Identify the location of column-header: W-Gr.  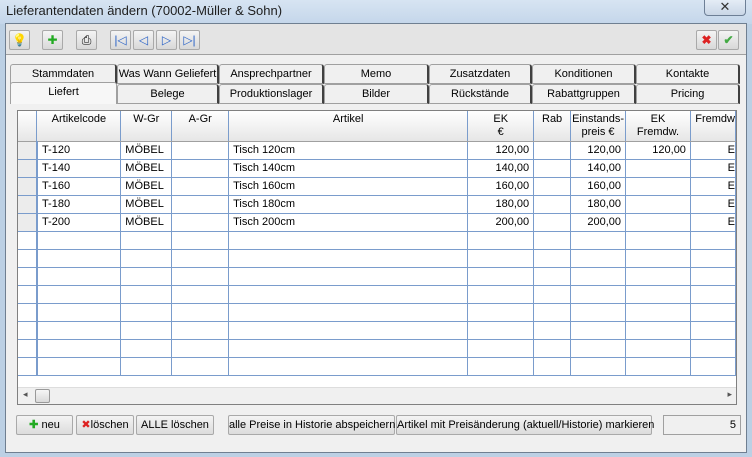
(146, 126).